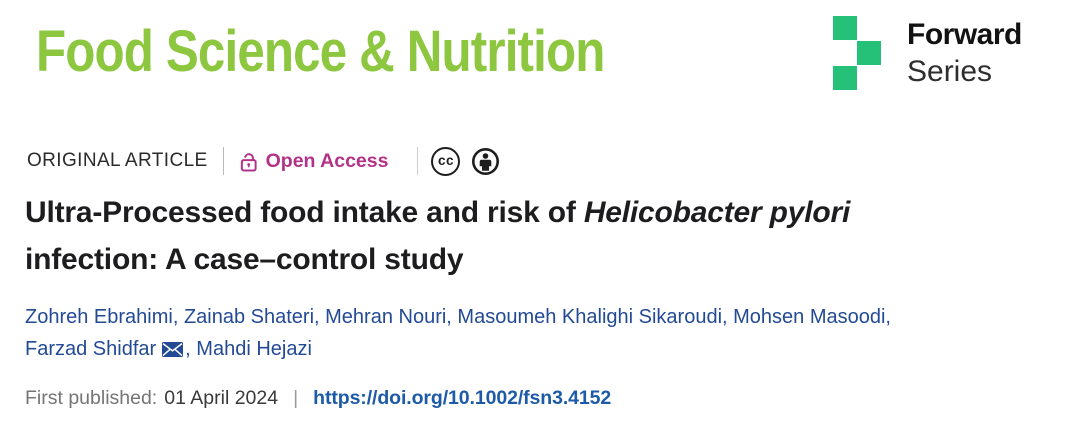  I want to click on authors-line2-rest: , Mahdi Hejazi, so click(248, 349).